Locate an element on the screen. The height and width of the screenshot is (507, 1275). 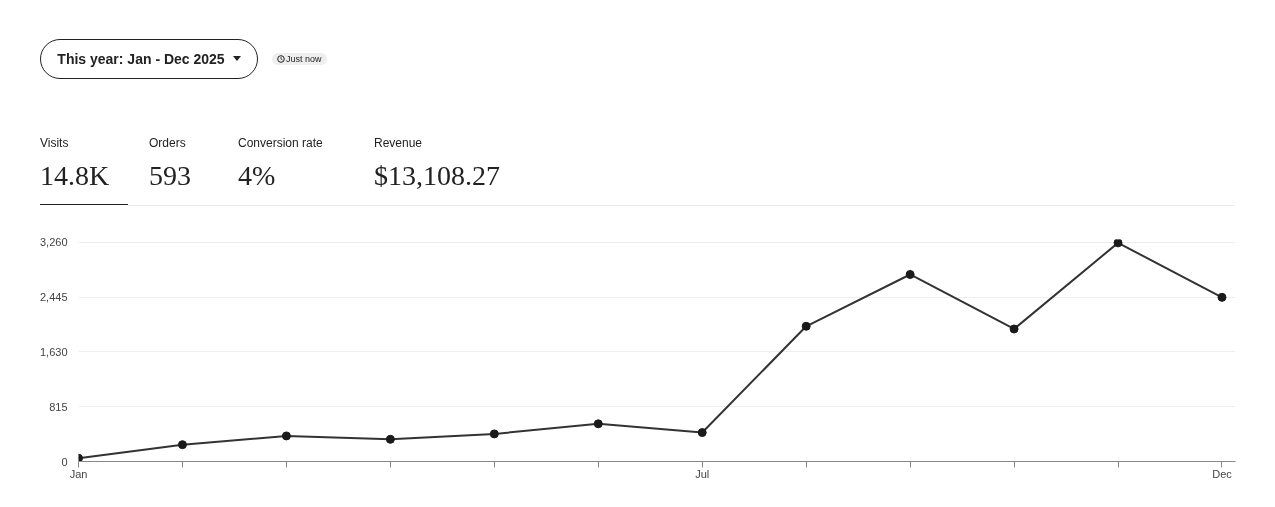
text: $13,108.27 is located at coordinates (437, 176).